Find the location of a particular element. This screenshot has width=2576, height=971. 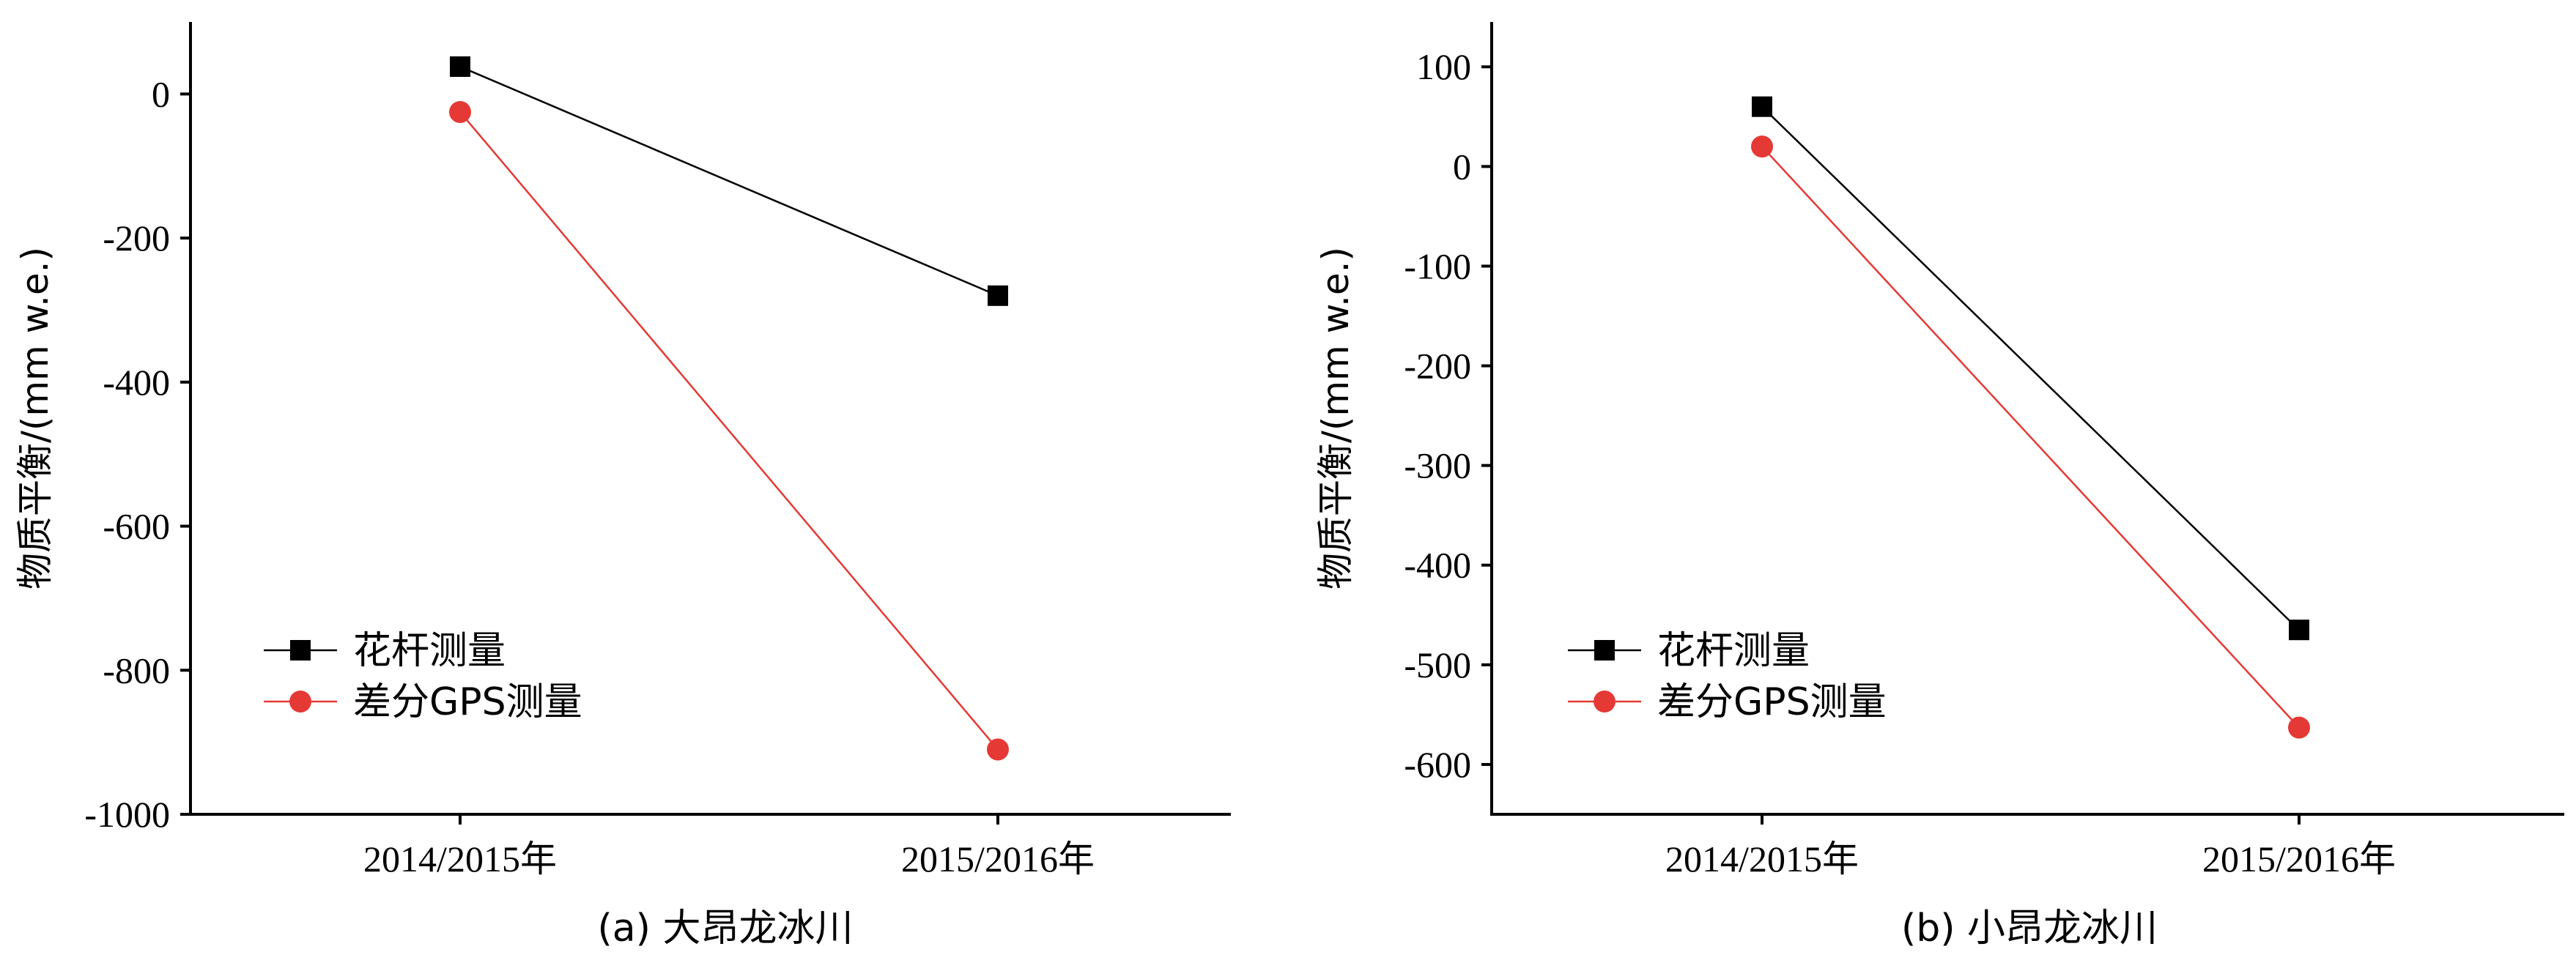

y-tick-label: 100 is located at coordinates (1443, 66).